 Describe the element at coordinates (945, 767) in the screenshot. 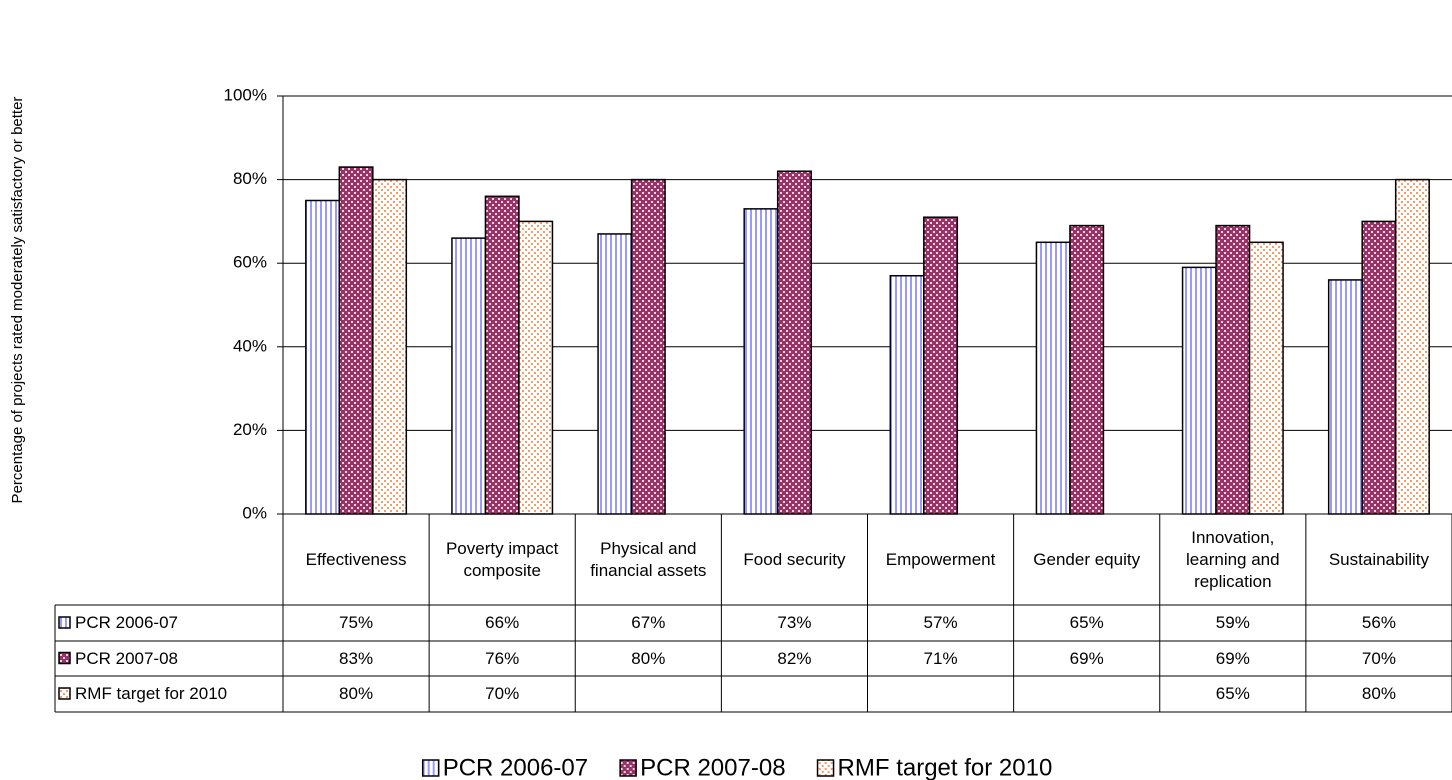

I see `legend-label: RMF target for 2010` at that location.